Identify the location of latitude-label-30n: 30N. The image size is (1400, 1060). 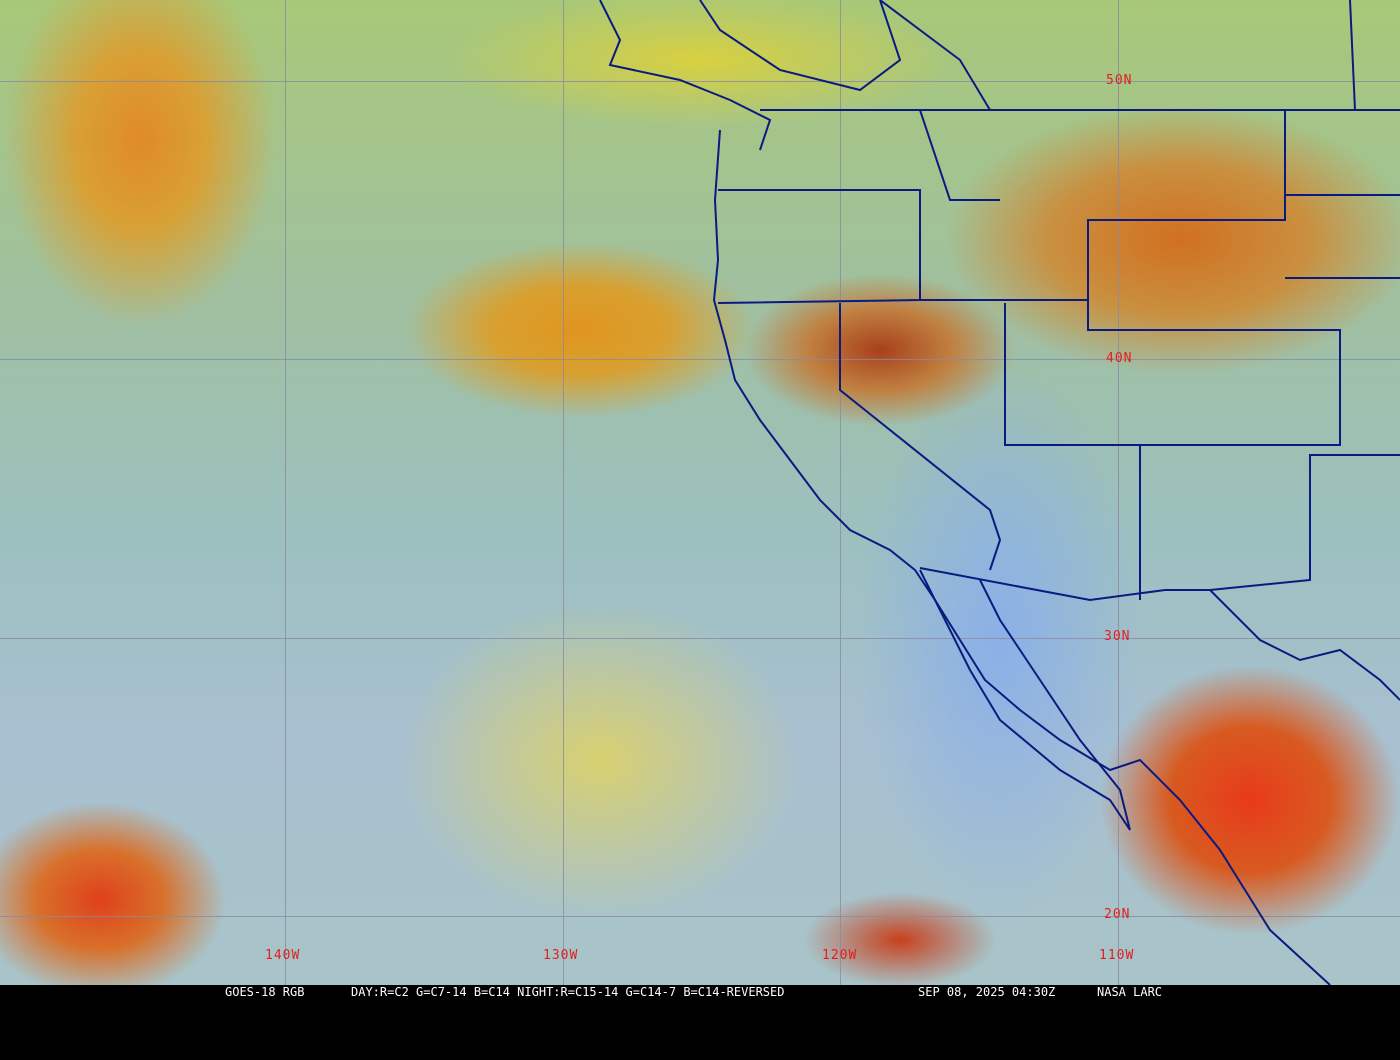
(1117, 636).